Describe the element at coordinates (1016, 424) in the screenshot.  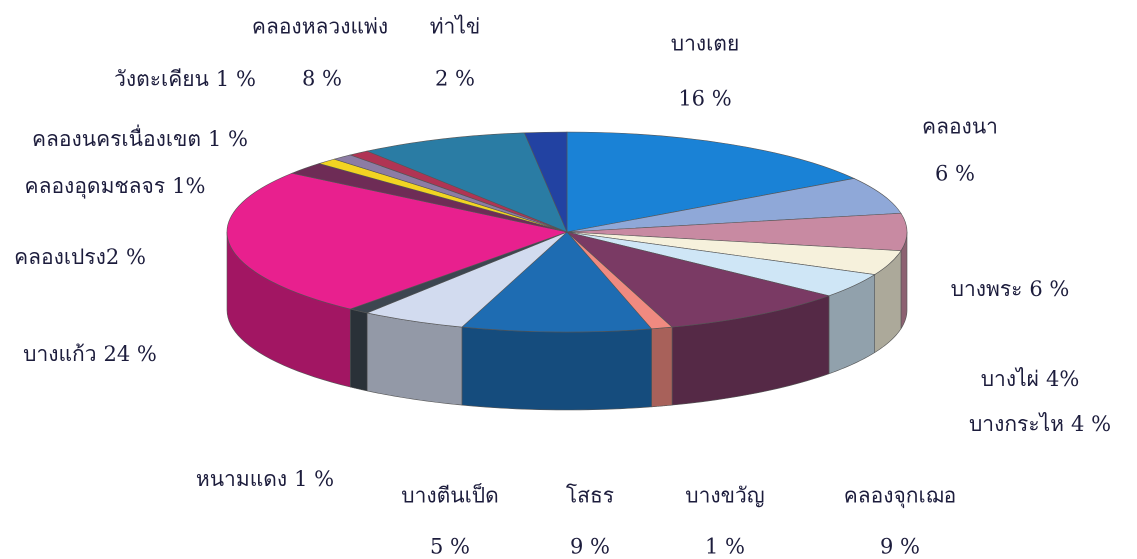
I see `slice-label: บางกระไห` at that location.